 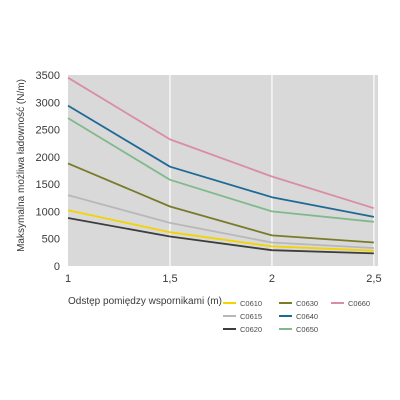 I want to click on y-tick-label: 1500, so click(x=48, y=185).